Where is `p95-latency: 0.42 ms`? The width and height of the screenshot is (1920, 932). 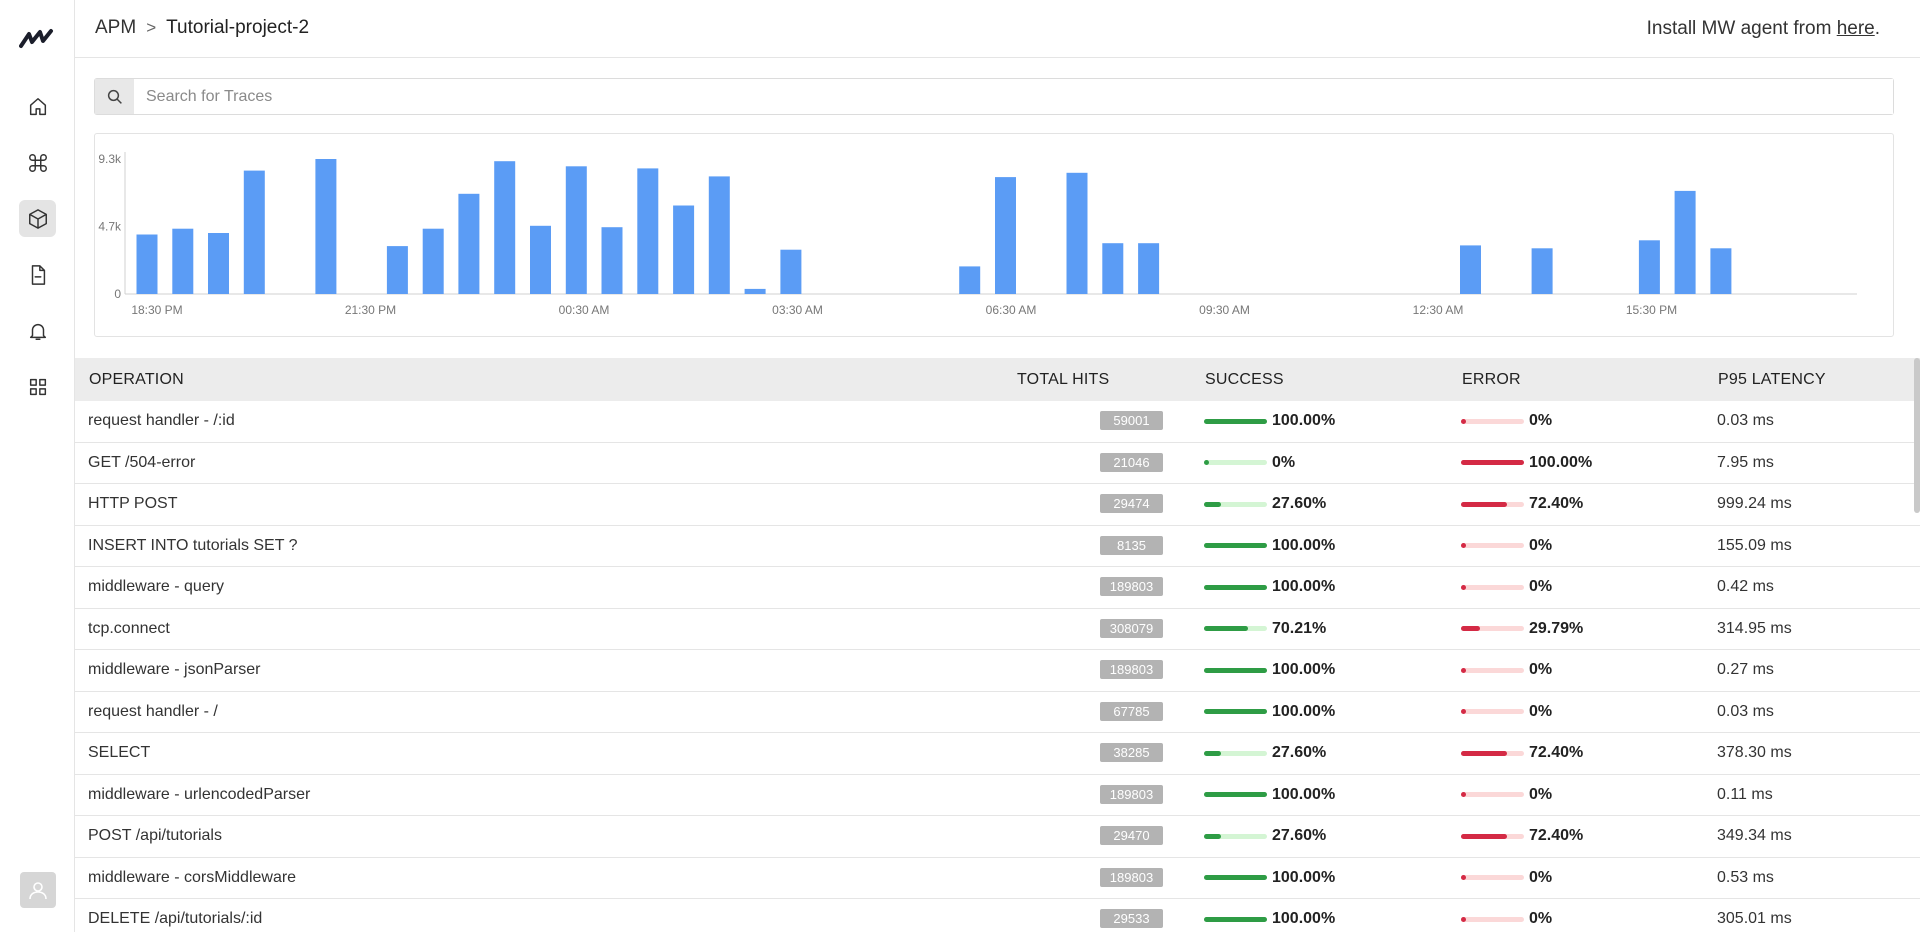 p95-latency: 0.42 ms is located at coordinates (1745, 587).